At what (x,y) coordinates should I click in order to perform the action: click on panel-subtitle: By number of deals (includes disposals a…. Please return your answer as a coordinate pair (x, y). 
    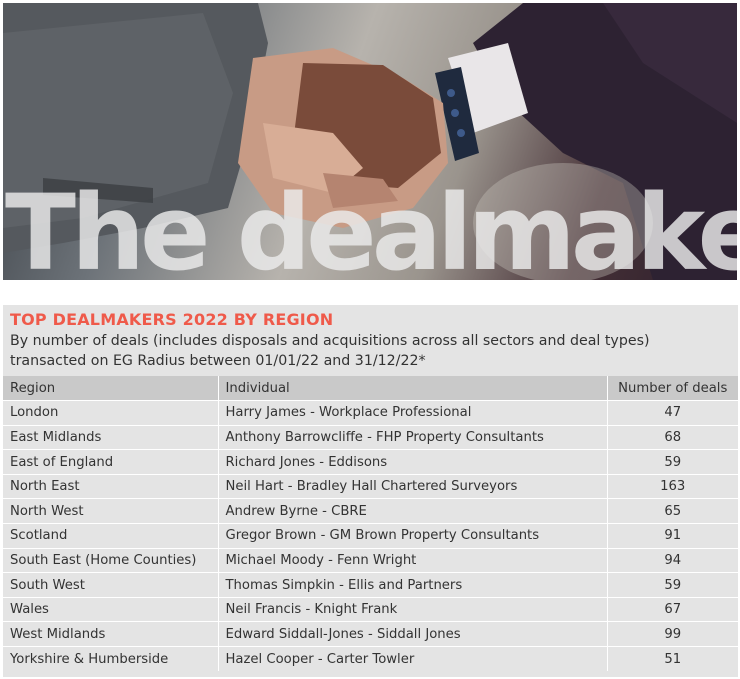
    Looking at the image, I should click on (370, 351).